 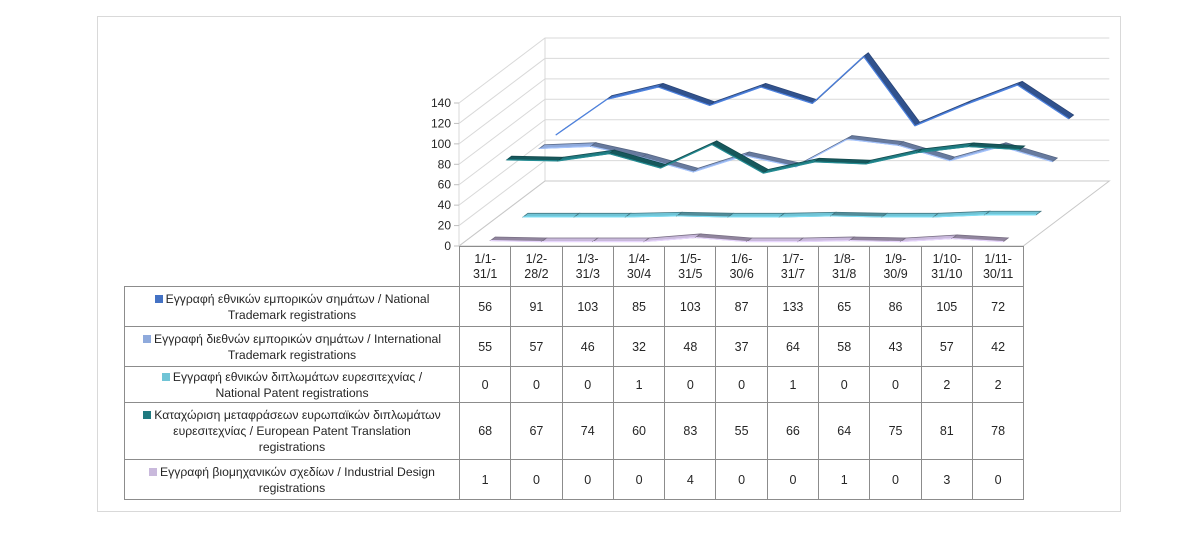 What do you see at coordinates (639, 431) in the screenshot?
I see `data-value-cell: 60` at bounding box center [639, 431].